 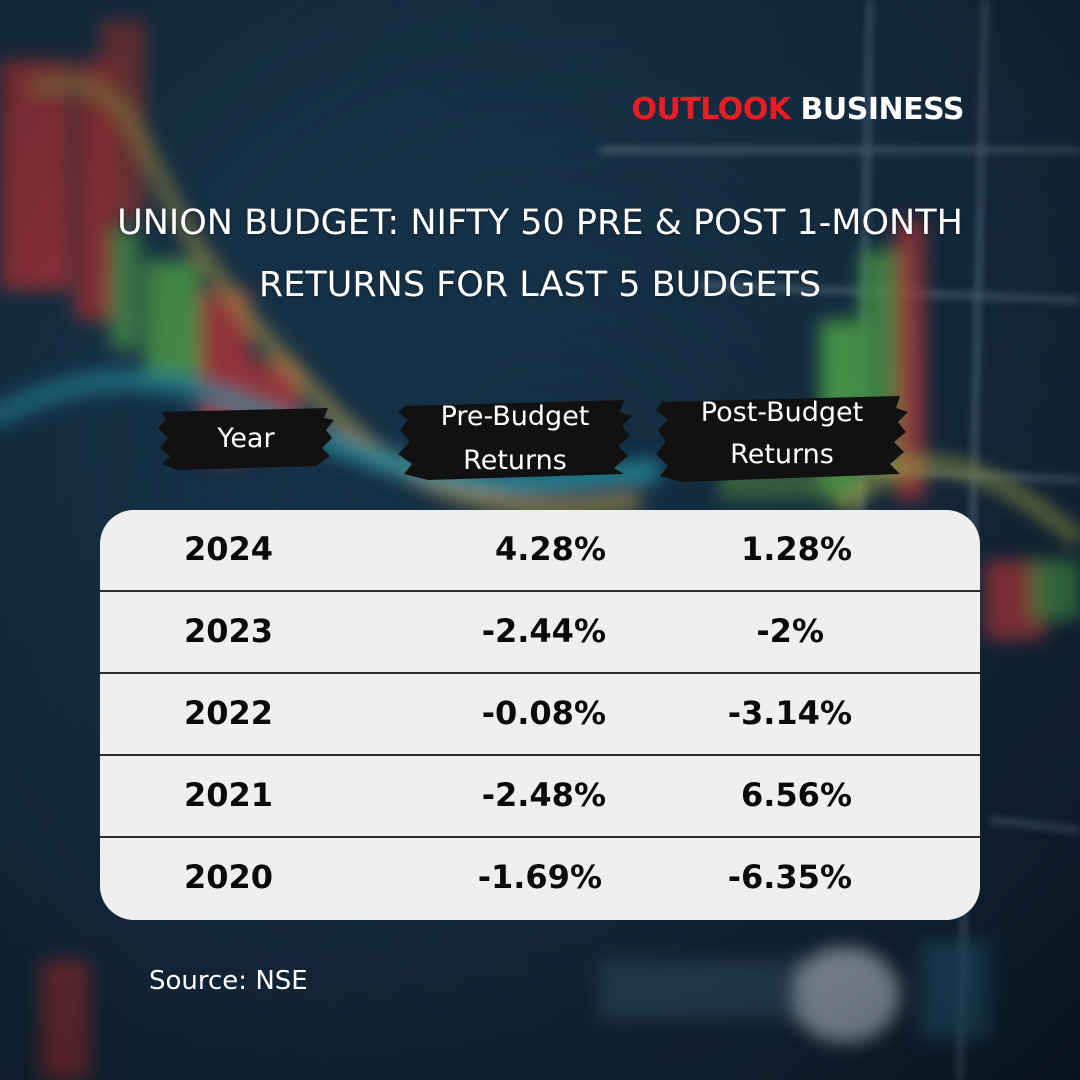 What do you see at coordinates (543, 631) in the screenshot?
I see `cell-pre-budget: -2.44%` at bounding box center [543, 631].